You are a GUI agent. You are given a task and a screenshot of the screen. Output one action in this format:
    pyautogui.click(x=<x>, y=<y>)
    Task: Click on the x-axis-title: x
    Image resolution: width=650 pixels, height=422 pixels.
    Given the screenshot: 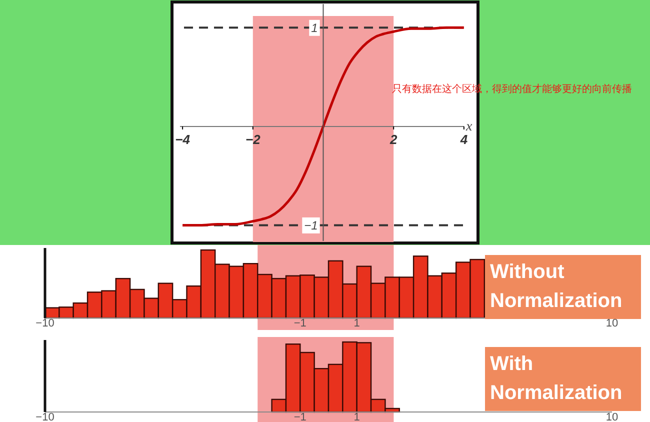 What is the action you would take?
    pyautogui.click(x=469, y=126)
    